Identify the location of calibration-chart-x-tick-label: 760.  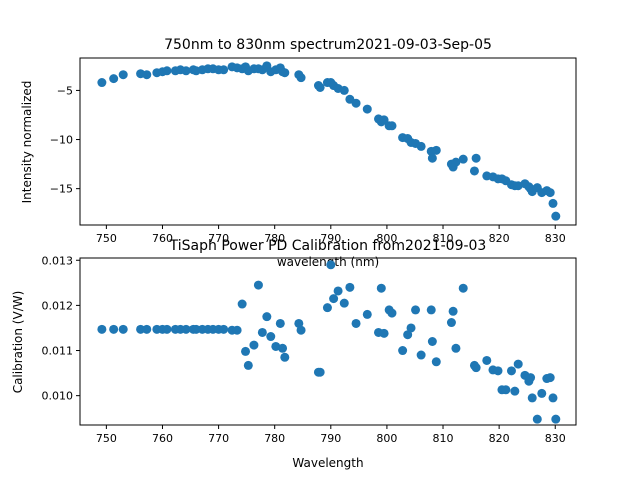
(162, 438).